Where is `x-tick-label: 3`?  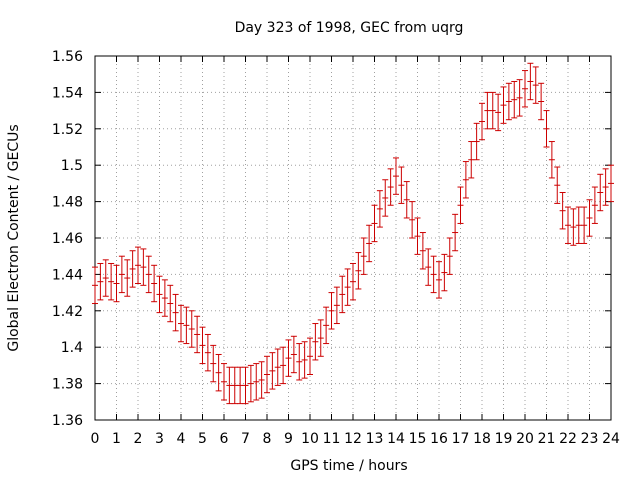
x-tick-label: 3 is located at coordinates (159, 439).